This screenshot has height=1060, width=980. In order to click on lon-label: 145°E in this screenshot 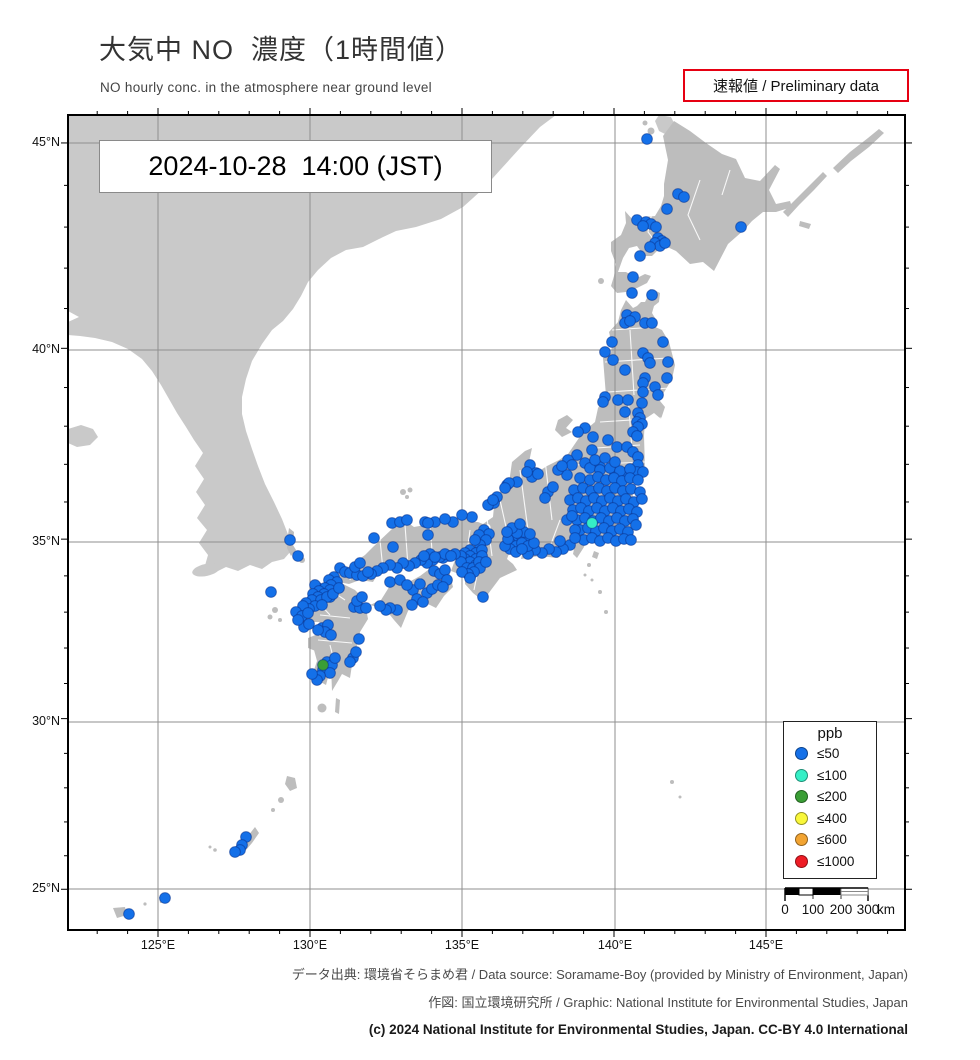, I will do `click(766, 945)`.